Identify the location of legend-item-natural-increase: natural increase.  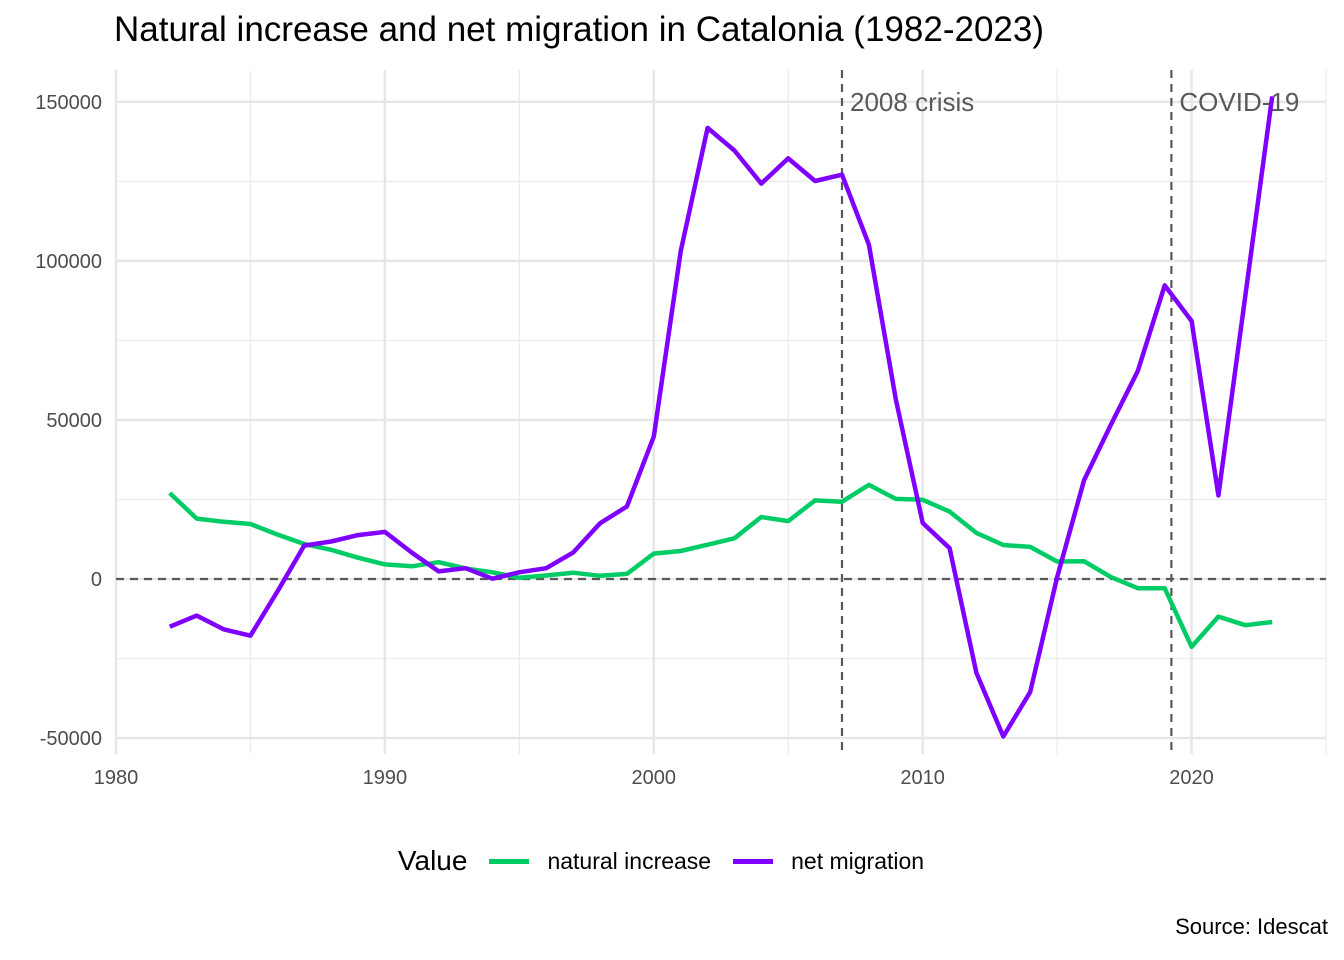
(600, 861).